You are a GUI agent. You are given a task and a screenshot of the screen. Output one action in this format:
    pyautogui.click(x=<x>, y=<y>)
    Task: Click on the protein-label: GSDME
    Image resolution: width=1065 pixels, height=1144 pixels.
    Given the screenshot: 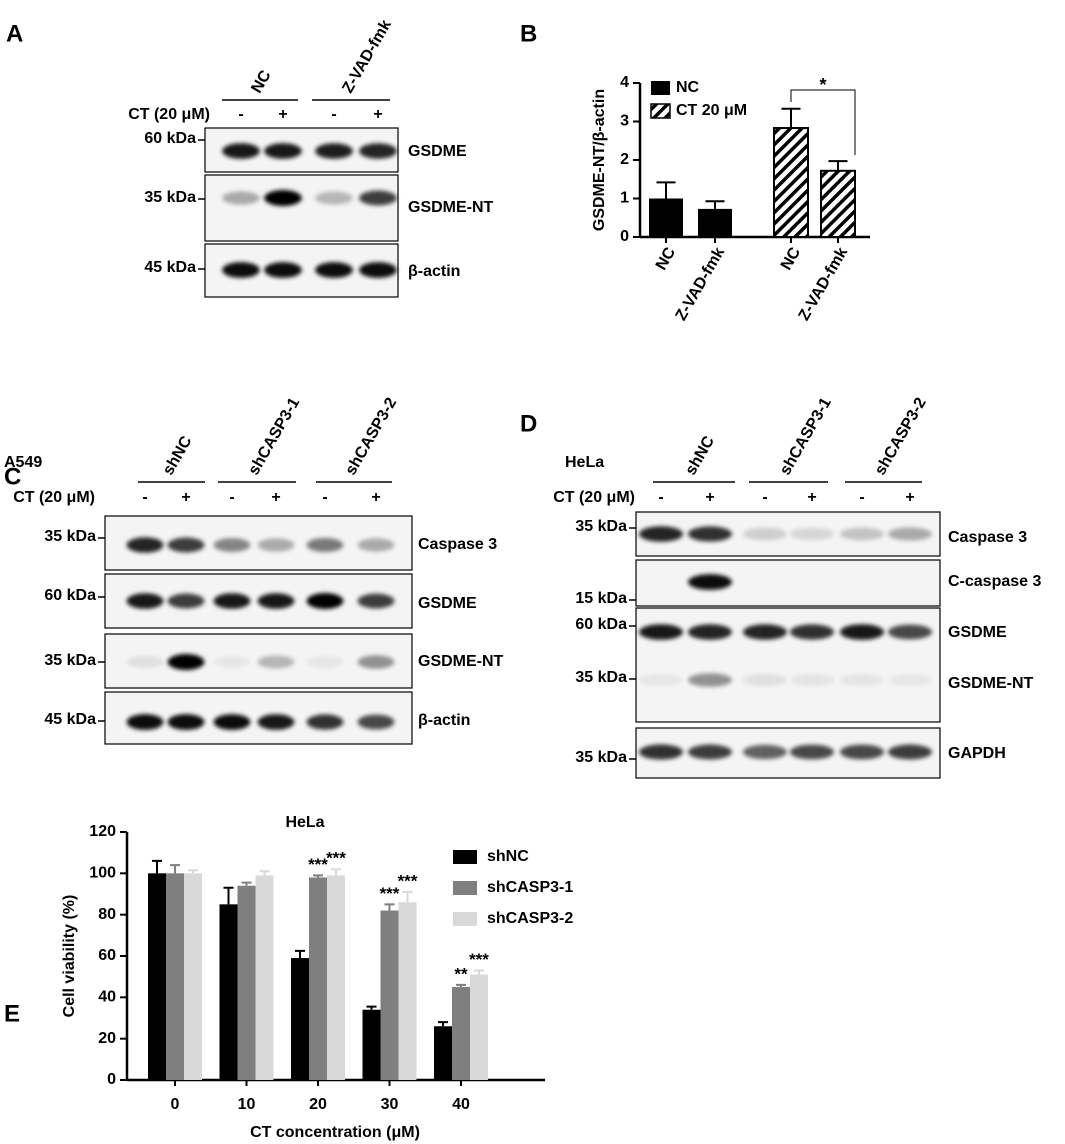 What is the action you would take?
    pyautogui.click(x=437, y=151)
    